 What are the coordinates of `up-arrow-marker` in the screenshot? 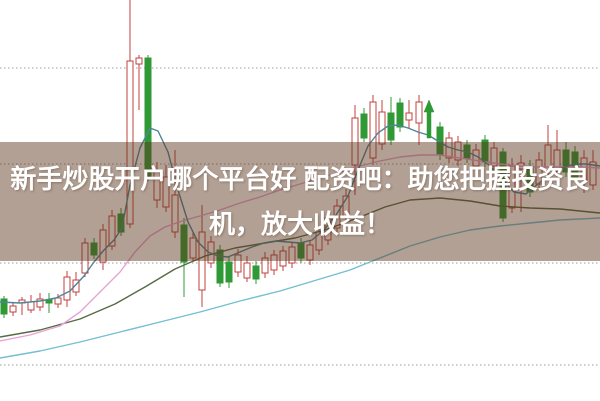 It's located at (429, 119).